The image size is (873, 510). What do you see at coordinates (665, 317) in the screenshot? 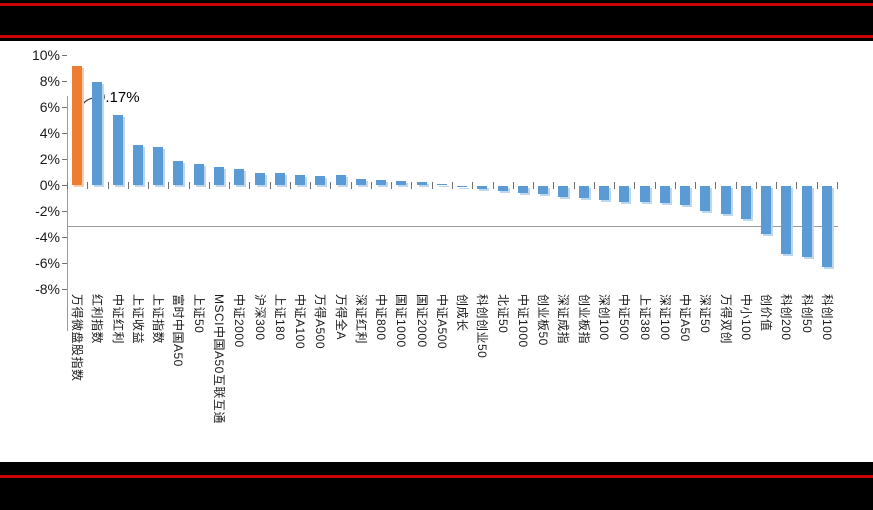
I see `x-axis-label: 深证100` at bounding box center [665, 317].